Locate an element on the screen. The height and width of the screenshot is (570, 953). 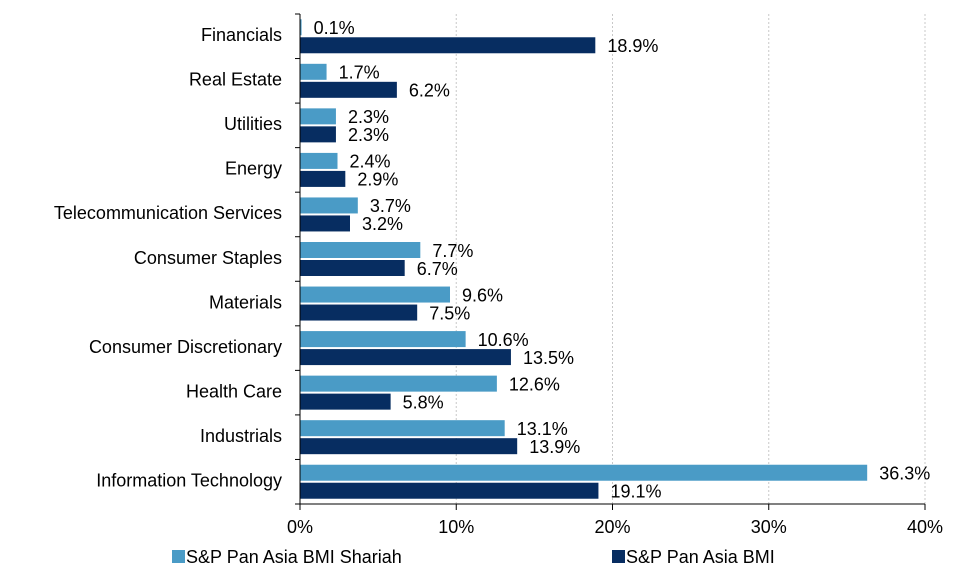
legend-label: S&P Pan Asia BMI Shariah is located at coordinates (294, 557).